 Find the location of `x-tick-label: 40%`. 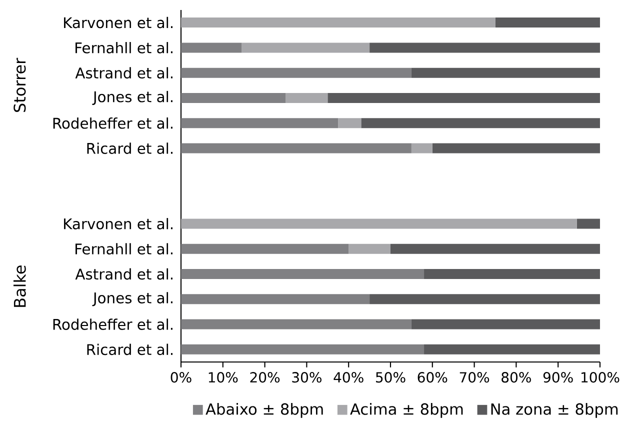

x-tick-label: 40% is located at coordinates (349, 377).